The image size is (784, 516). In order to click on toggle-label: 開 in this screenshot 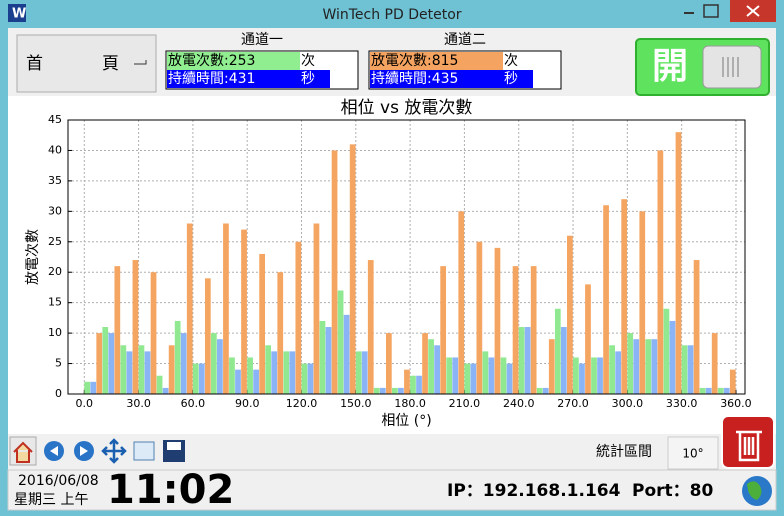, I will do `click(670, 66)`.